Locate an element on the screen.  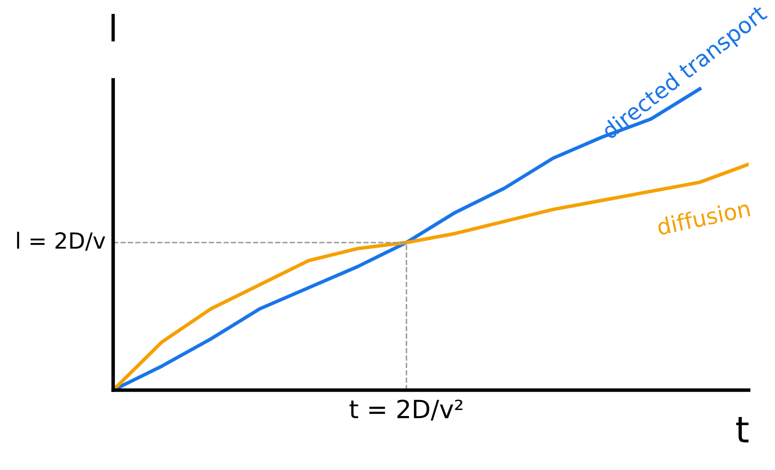
x-axis-title: t is located at coordinates (742, 429).